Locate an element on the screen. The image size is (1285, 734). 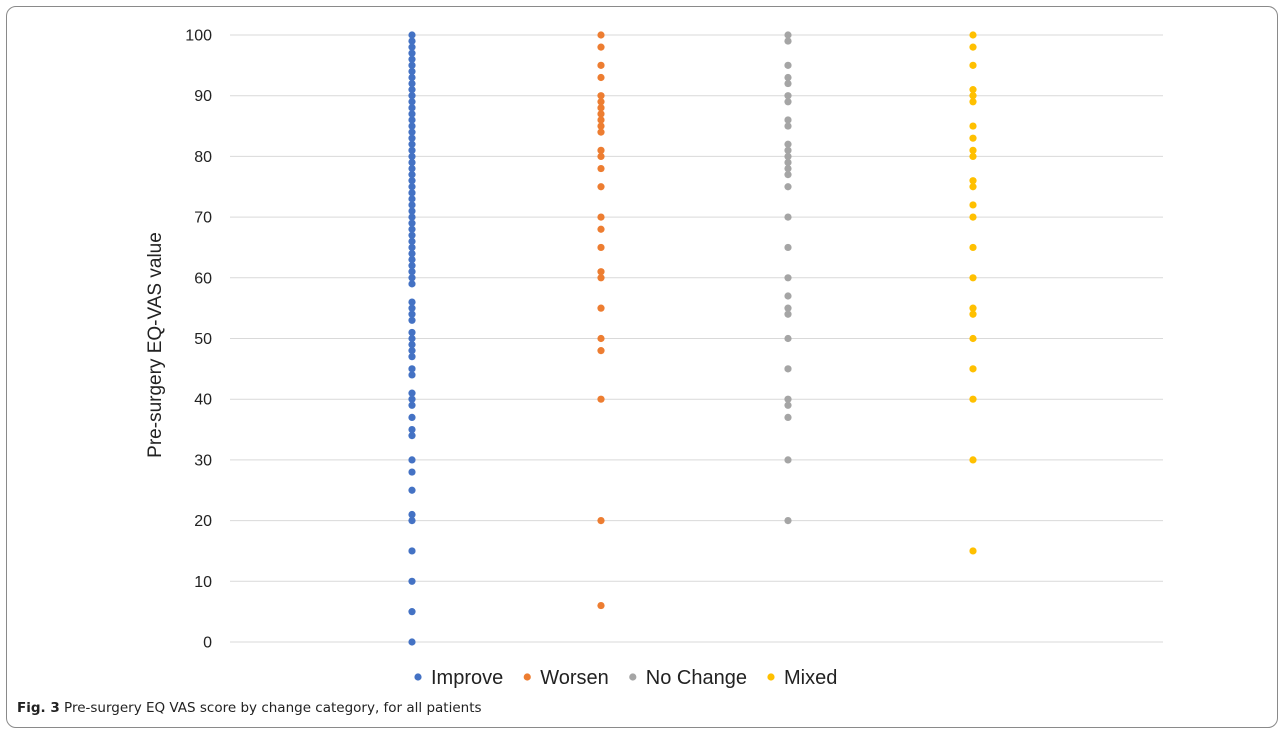
y-tick-label: 80 is located at coordinates (203, 157).